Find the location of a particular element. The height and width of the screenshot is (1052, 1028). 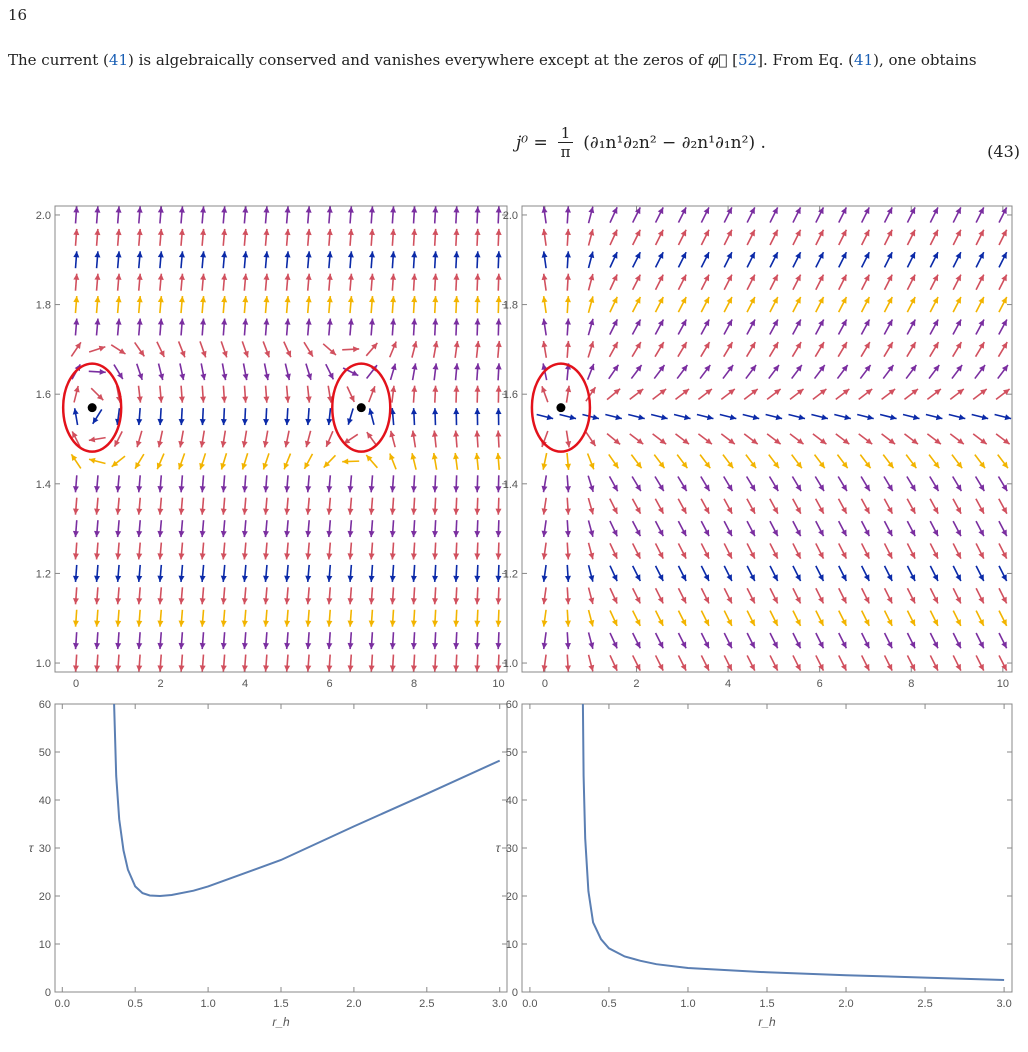

fraction-denominator: π is located at coordinates (565, 152).